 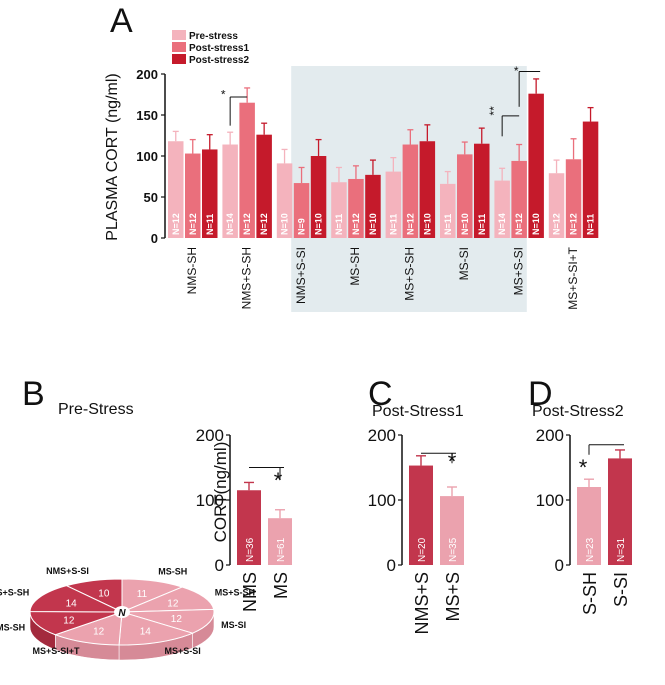 What do you see at coordinates (56, 651) in the screenshot?
I see `pie-slice-label: MS+S-SI+T` at bounding box center [56, 651].